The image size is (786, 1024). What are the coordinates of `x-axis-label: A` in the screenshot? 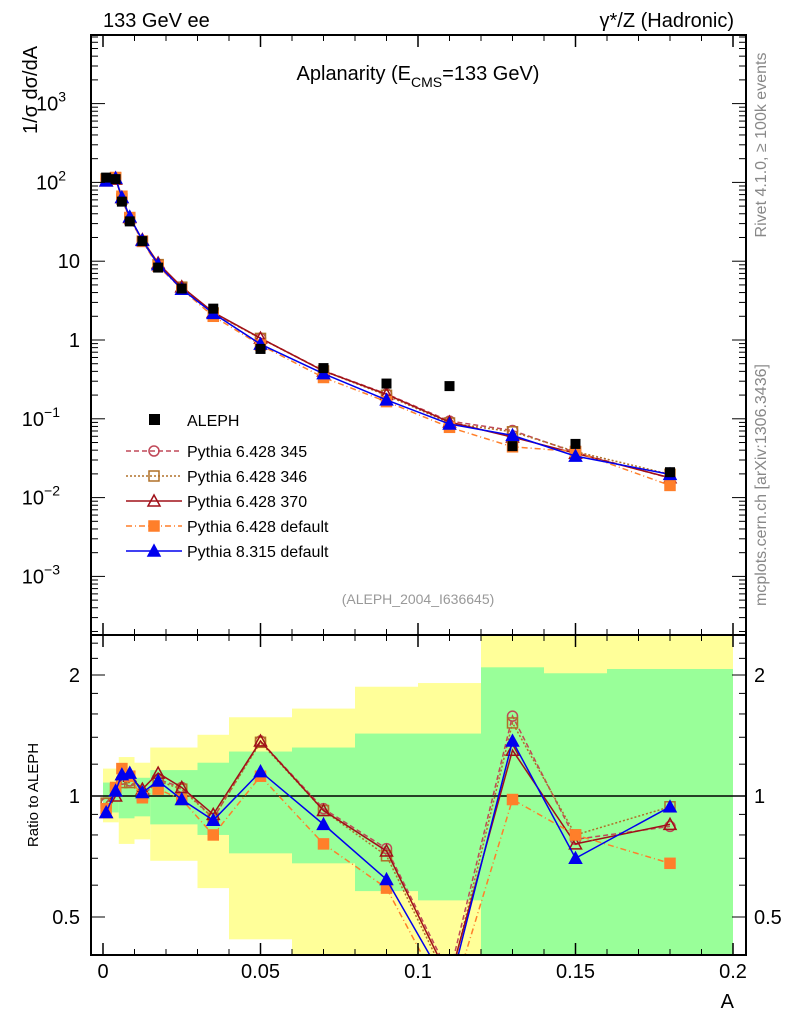 It's located at (728, 1002).